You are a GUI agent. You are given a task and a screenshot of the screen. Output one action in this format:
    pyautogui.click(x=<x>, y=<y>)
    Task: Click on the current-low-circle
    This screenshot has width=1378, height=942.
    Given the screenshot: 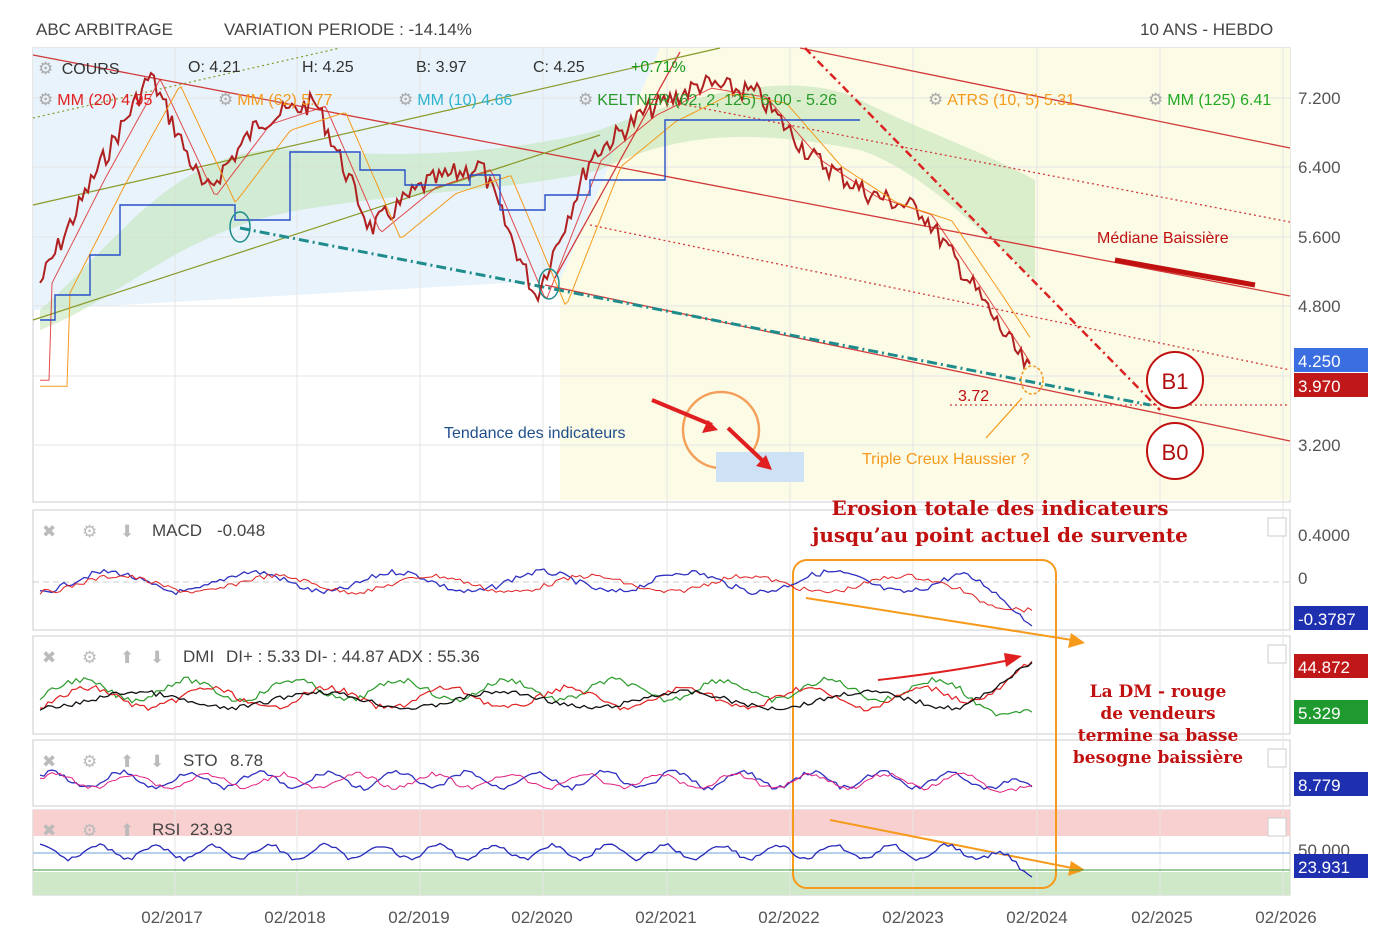 What is the action you would take?
    pyautogui.click(x=1032, y=380)
    